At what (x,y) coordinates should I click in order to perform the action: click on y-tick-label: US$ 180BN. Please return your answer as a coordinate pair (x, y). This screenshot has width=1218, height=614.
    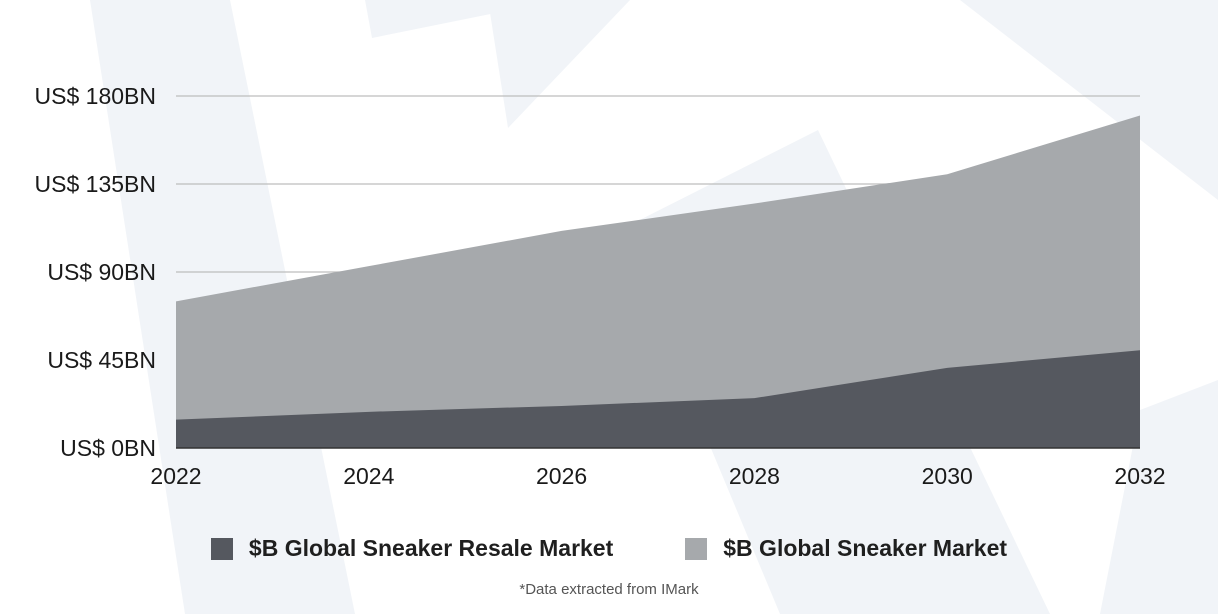
    Looking at the image, I should click on (95, 96).